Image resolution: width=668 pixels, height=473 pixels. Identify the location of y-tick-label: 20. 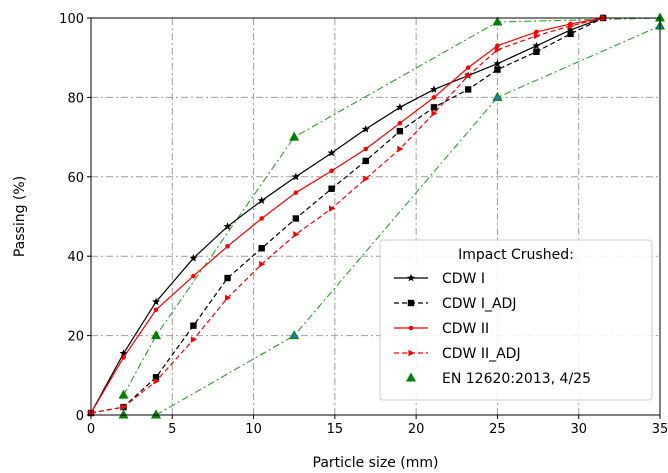
(75, 337).